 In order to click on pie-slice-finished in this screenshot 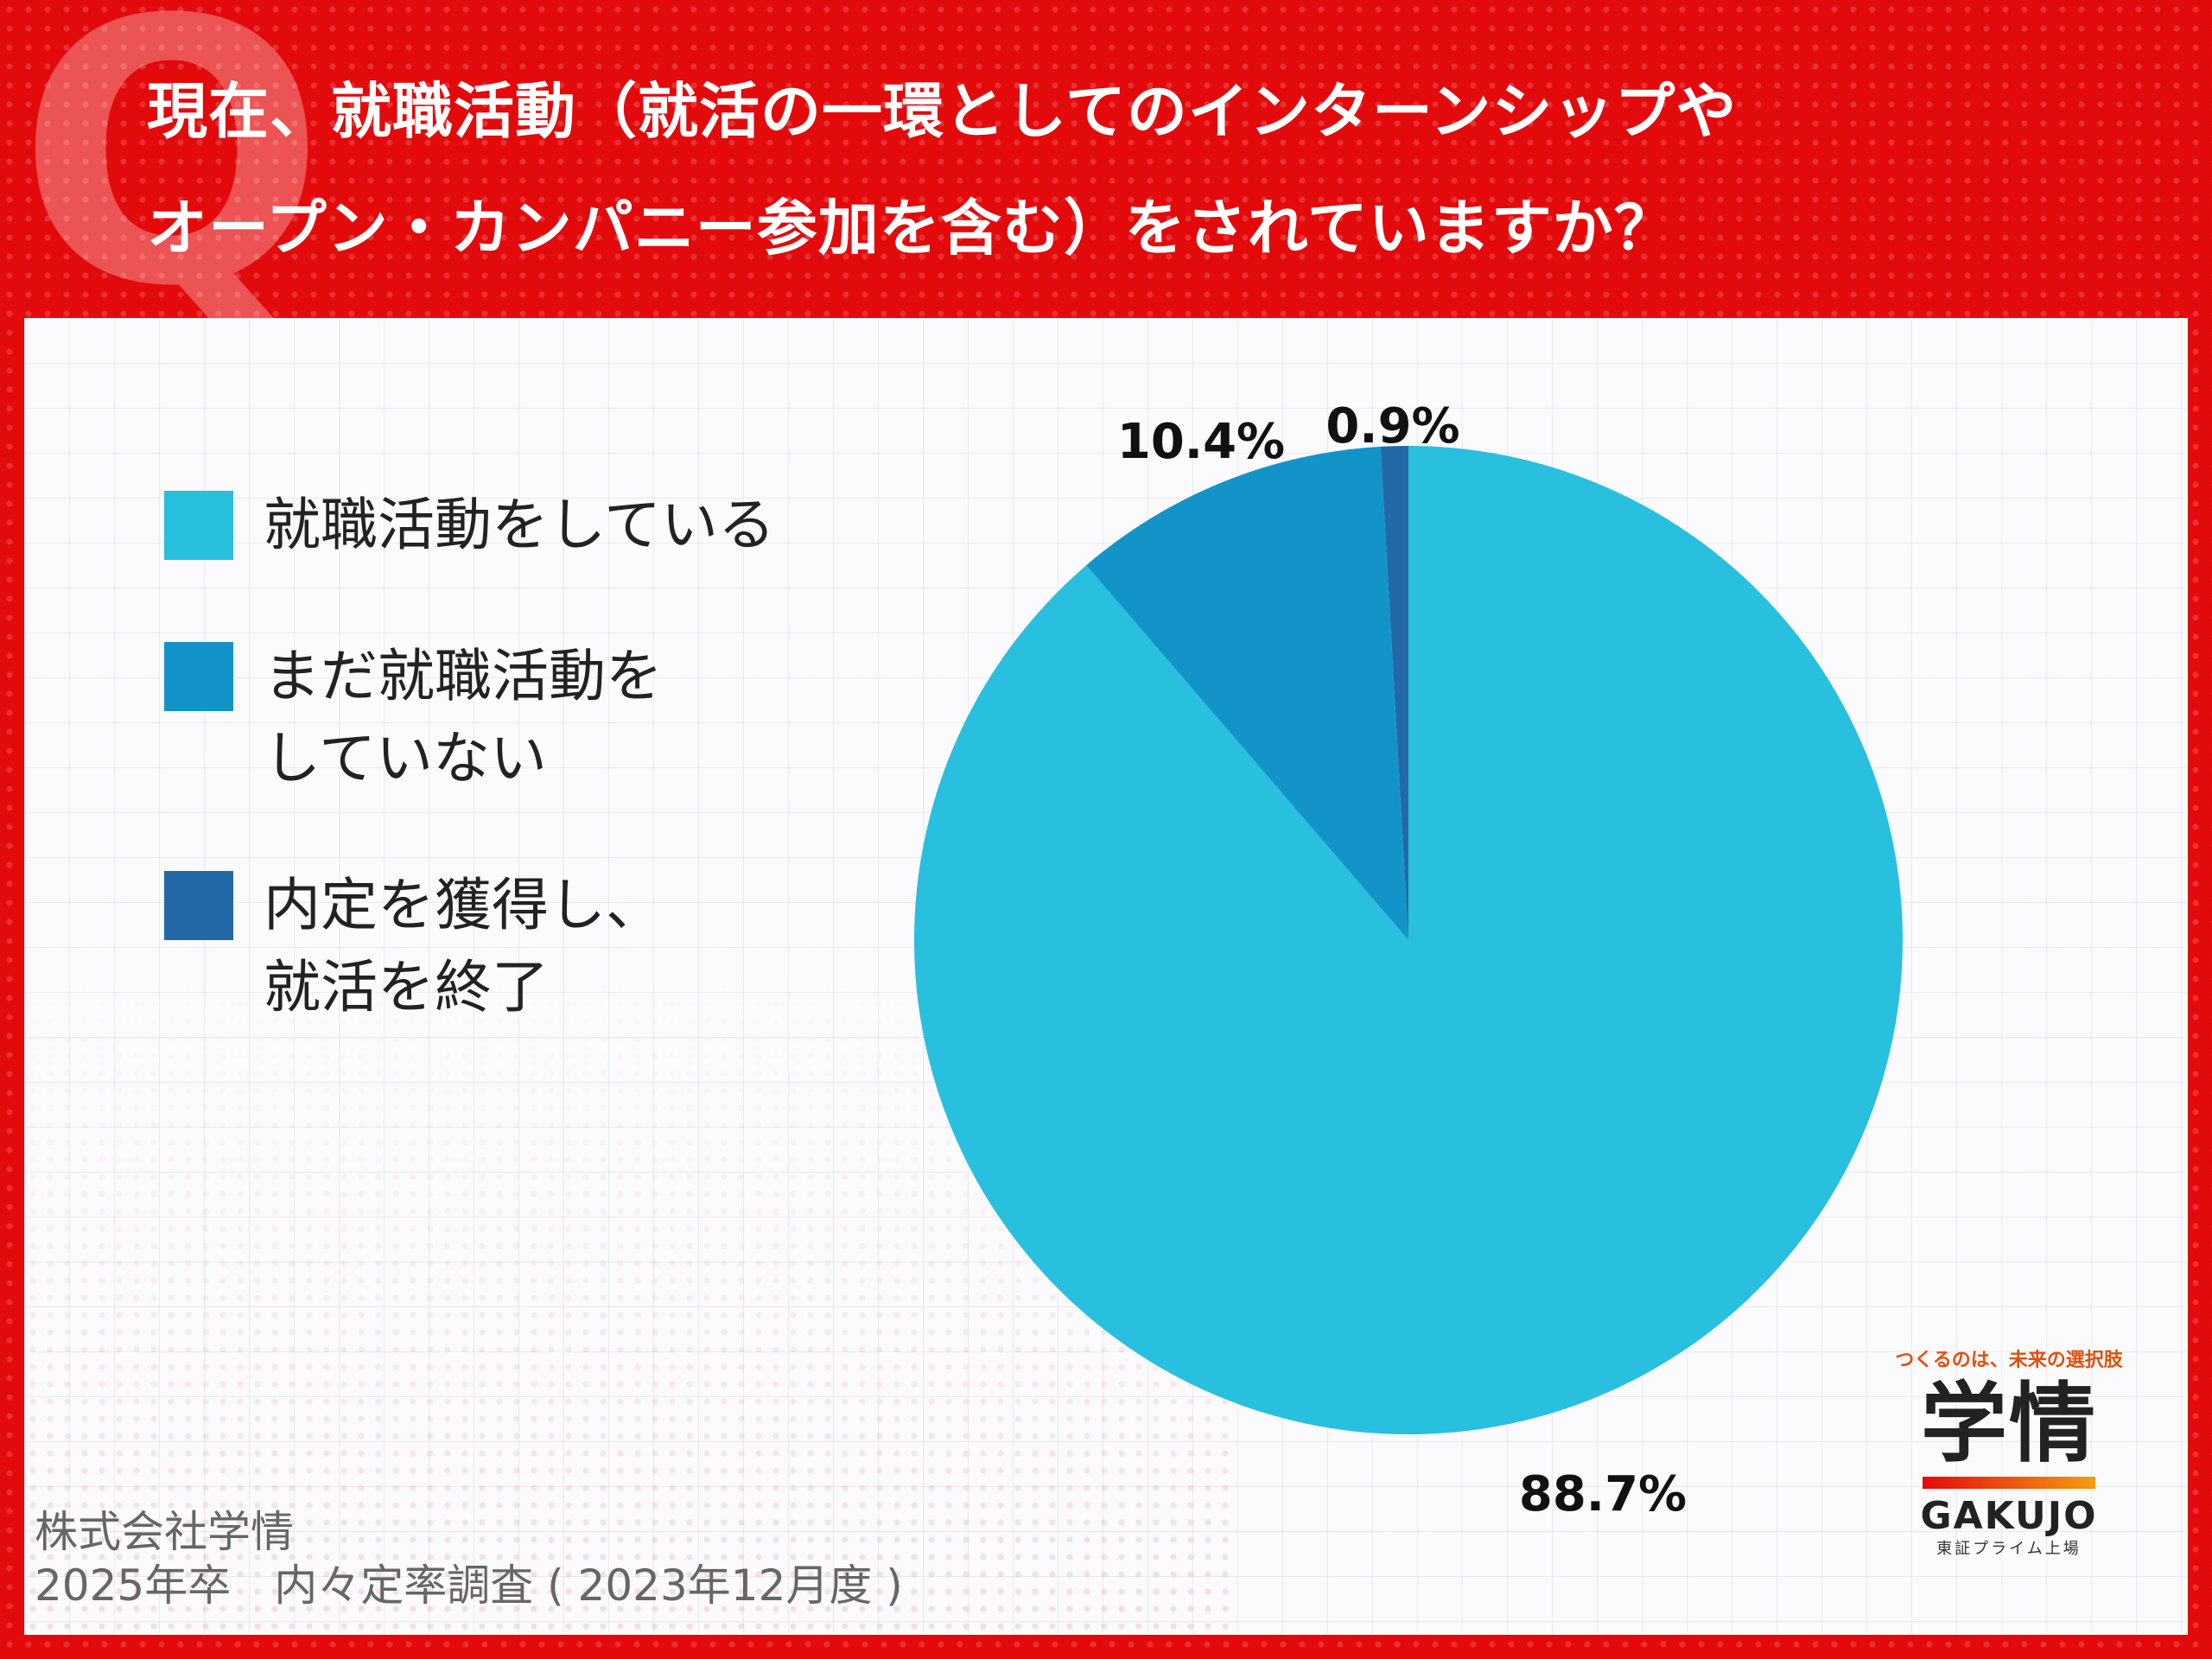, I will do `click(1394, 693)`.